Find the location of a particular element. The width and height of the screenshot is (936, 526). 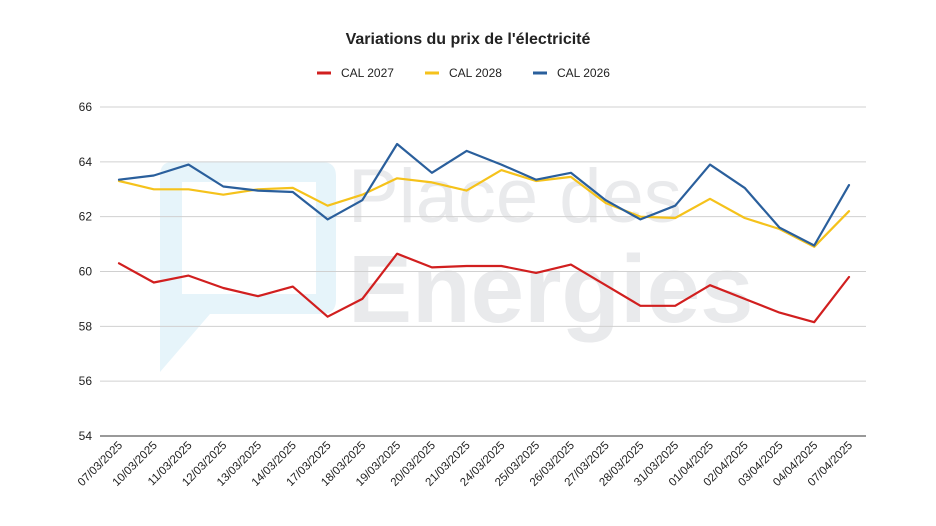

legend-label: CAL 2026 is located at coordinates (583, 73).